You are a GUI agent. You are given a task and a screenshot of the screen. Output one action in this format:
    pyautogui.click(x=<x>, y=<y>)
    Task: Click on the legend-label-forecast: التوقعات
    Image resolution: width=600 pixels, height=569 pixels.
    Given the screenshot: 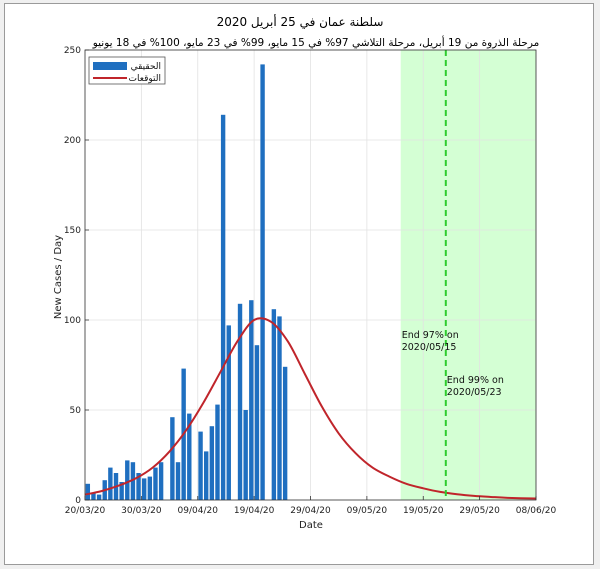 What is the action you would take?
    pyautogui.click(x=145, y=79)
    